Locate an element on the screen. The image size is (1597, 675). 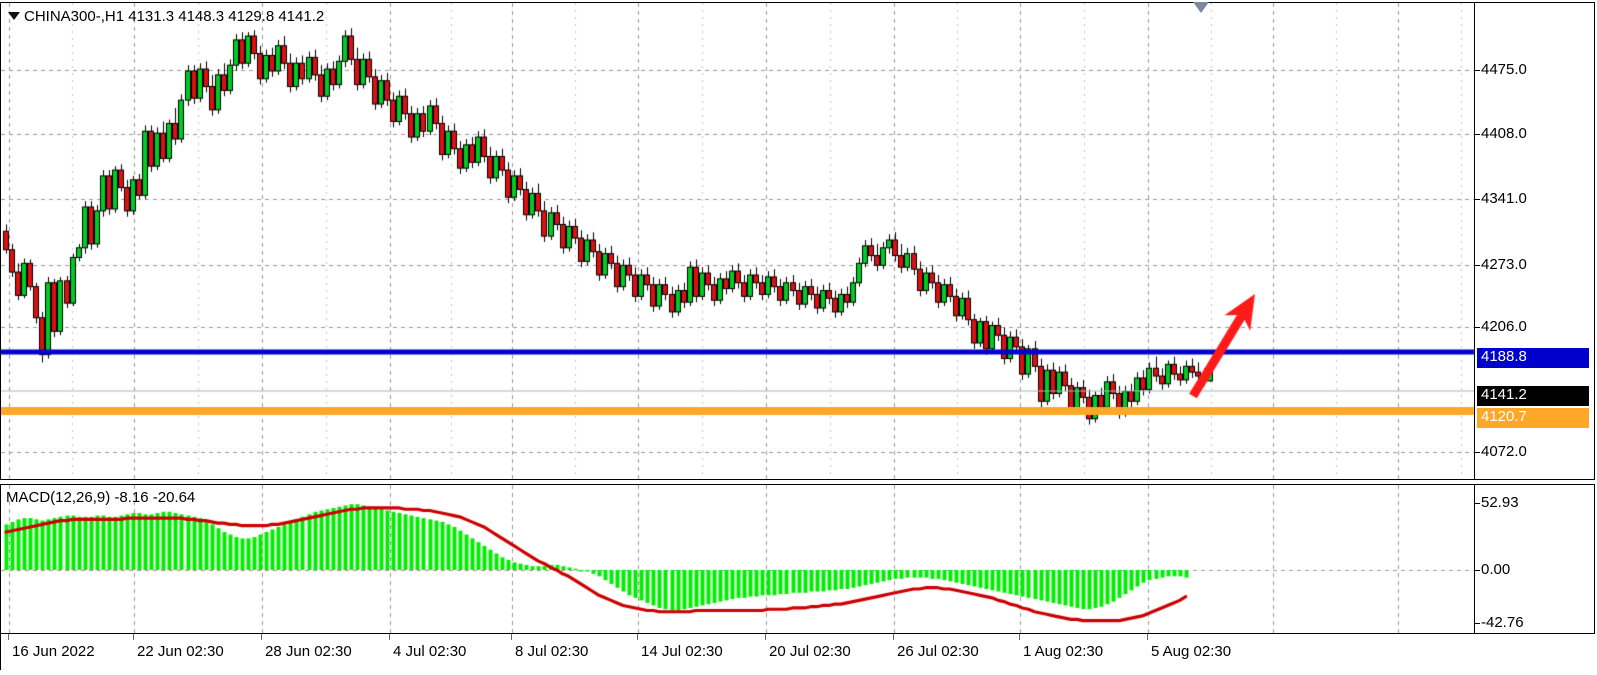
time-axis-label: 26 Jul 02:30 is located at coordinates (938, 651).